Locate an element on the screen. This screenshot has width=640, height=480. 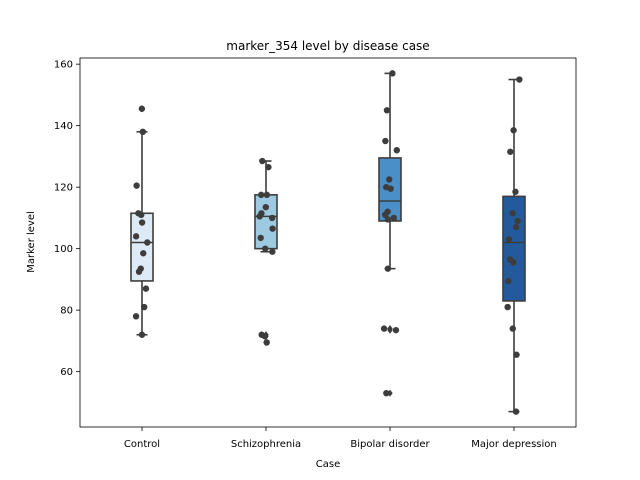
chart-title: marker_354 level by disease case is located at coordinates (327, 46).